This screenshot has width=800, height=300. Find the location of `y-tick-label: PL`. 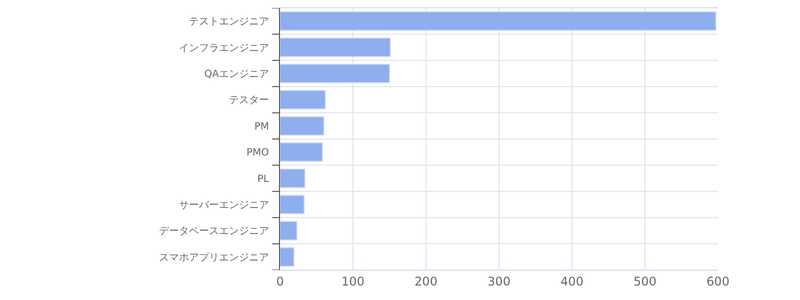

y-tick-label: PL is located at coordinates (263, 179).